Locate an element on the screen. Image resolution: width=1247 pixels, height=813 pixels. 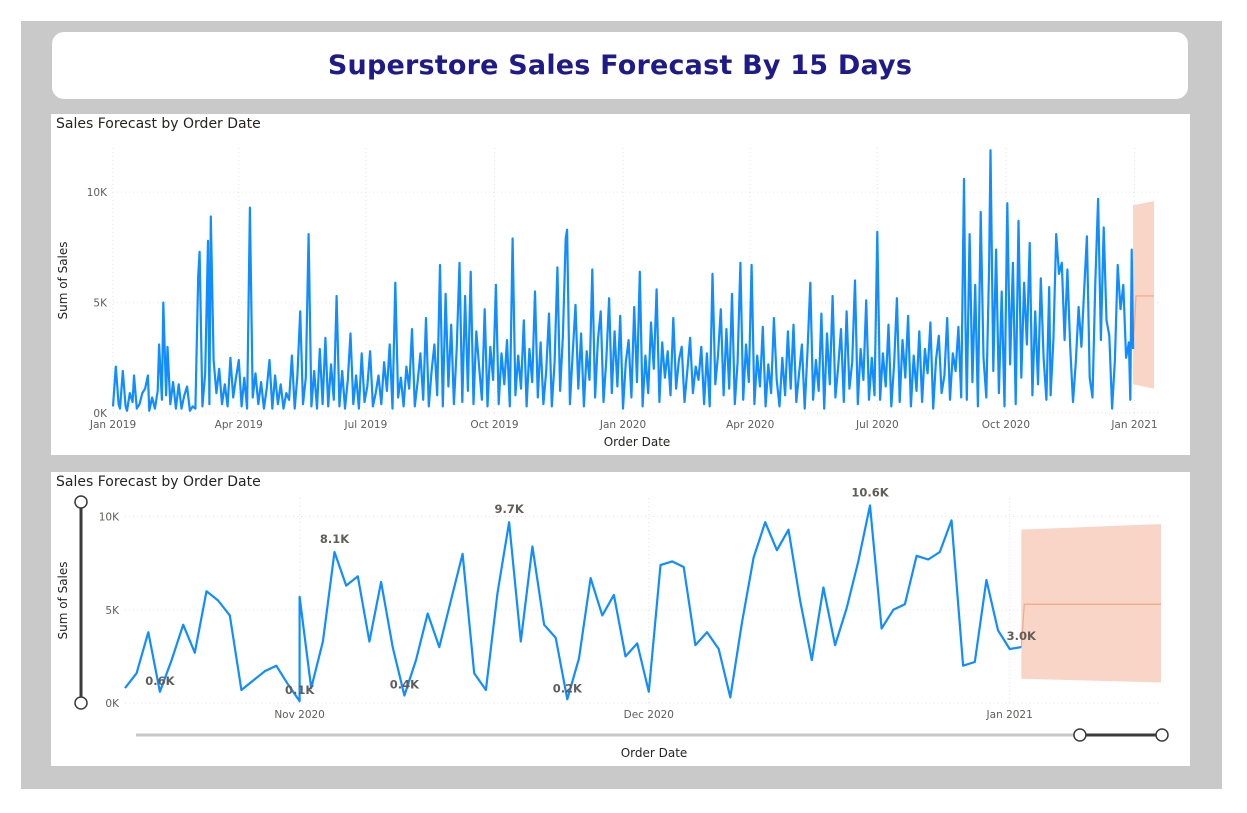
x-tick-label: Dec 2020 is located at coordinates (649, 715).